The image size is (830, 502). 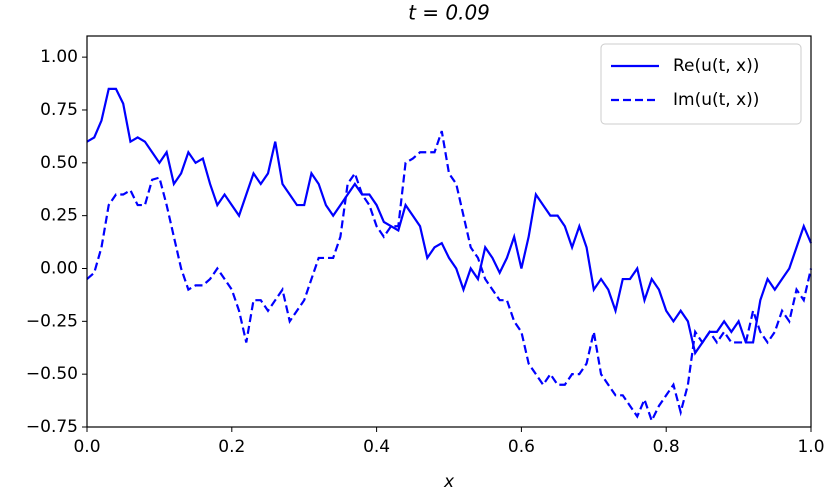 What do you see at coordinates (701, 84) in the screenshot?
I see `legend-box` at bounding box center [701, 84].